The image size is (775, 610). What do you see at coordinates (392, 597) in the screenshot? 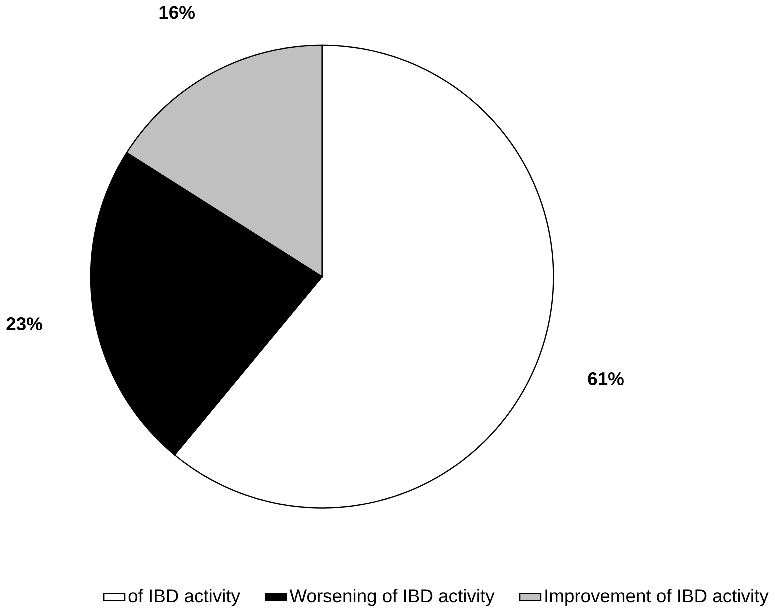
I see `legend-label: Worsening of IBD activity` at bounding box center [392, 597].